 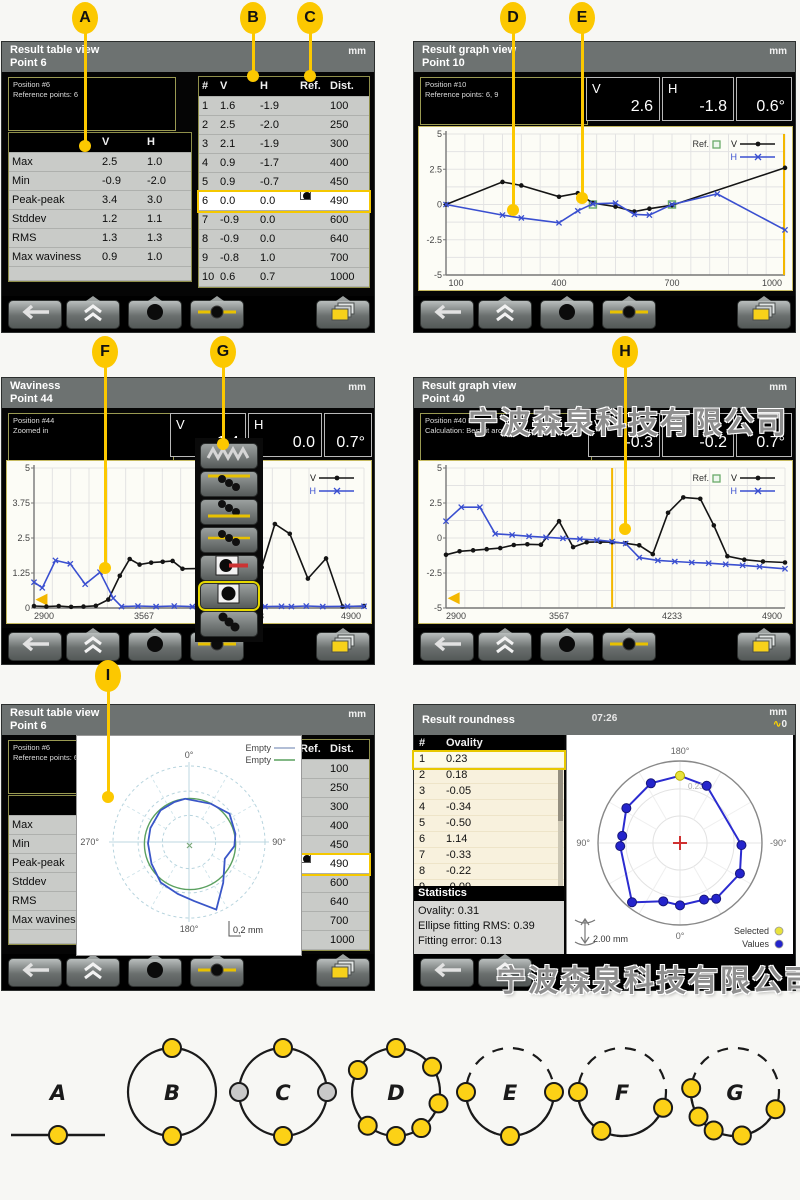 What do you see at coordinates (623, 99) in the screenshot?
I see `v-value-box: V 2.6` at bounding box center [623, 99].